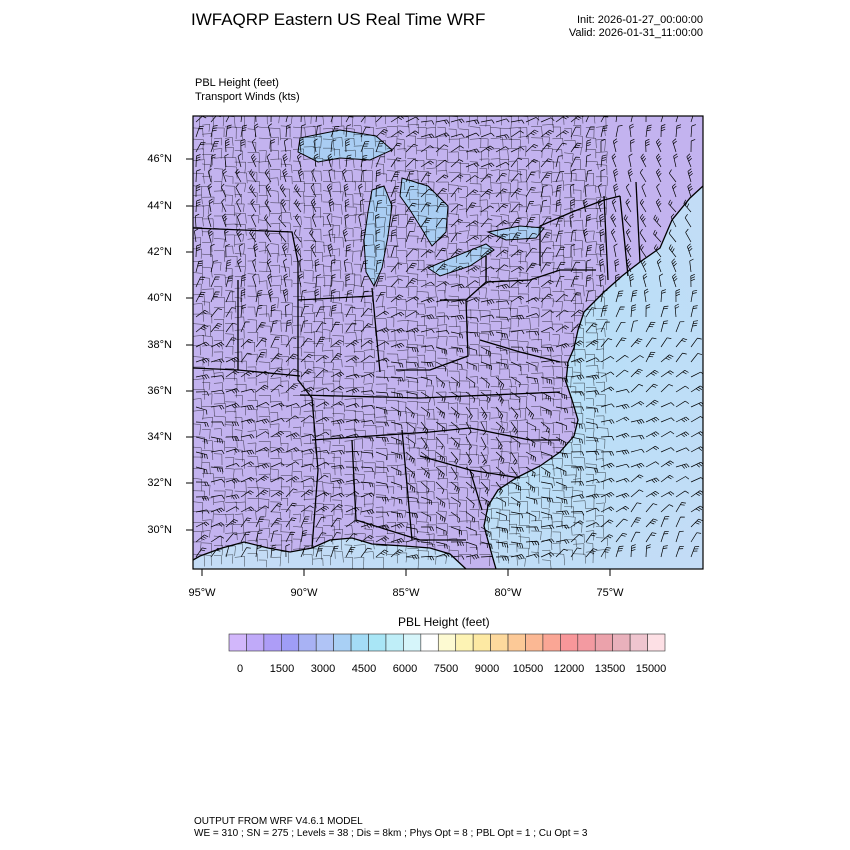  Describe the element at coordinates (282, 669) in the screenshot. I see `colorbar-label: 1500` at that location.